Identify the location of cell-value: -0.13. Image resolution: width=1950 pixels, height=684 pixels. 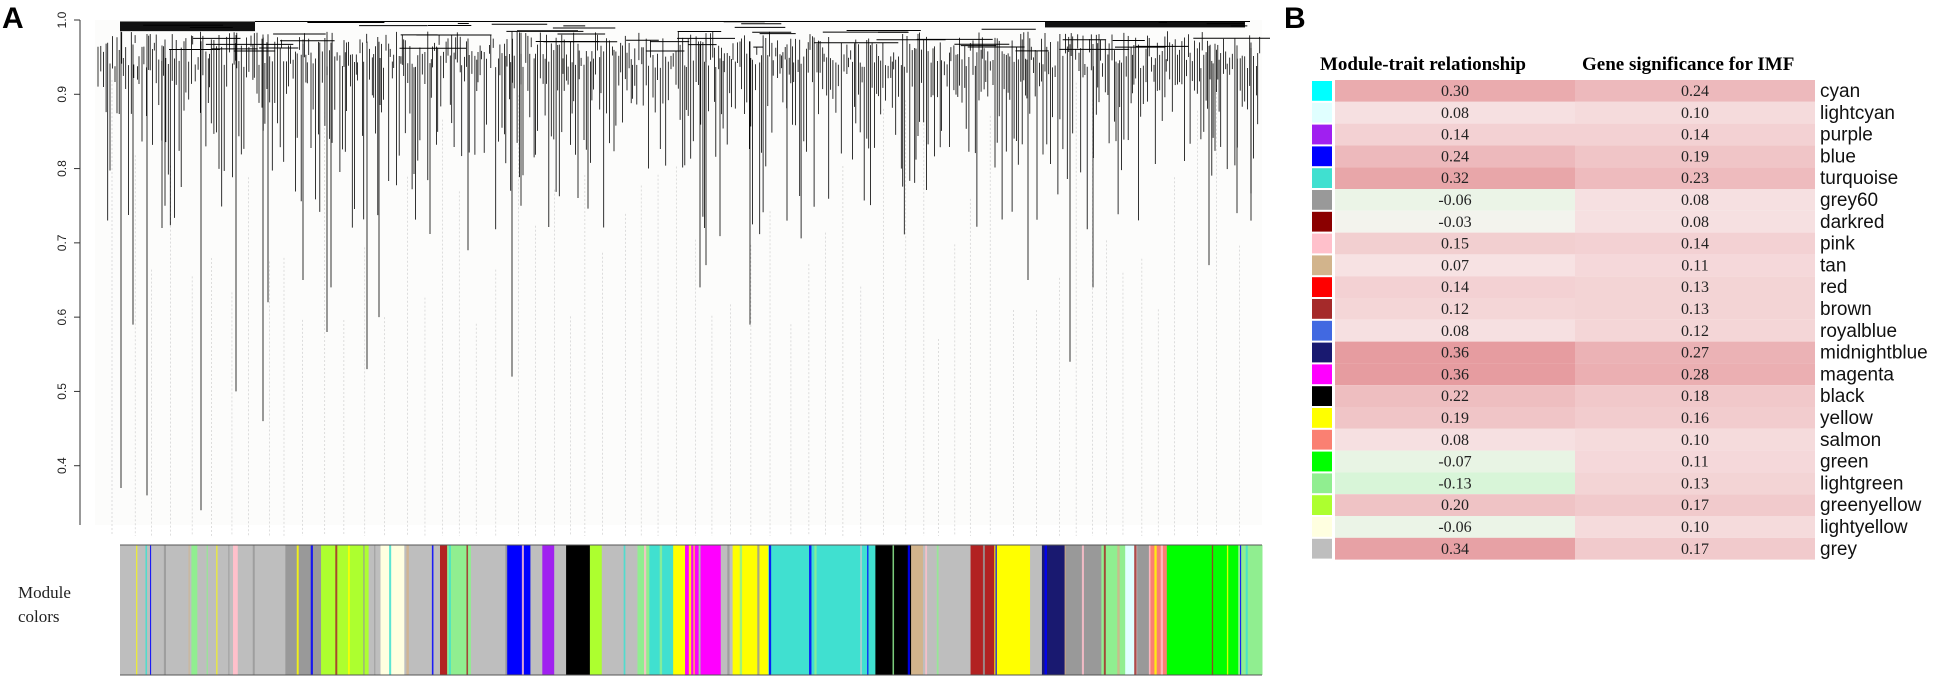
(1454, 483).